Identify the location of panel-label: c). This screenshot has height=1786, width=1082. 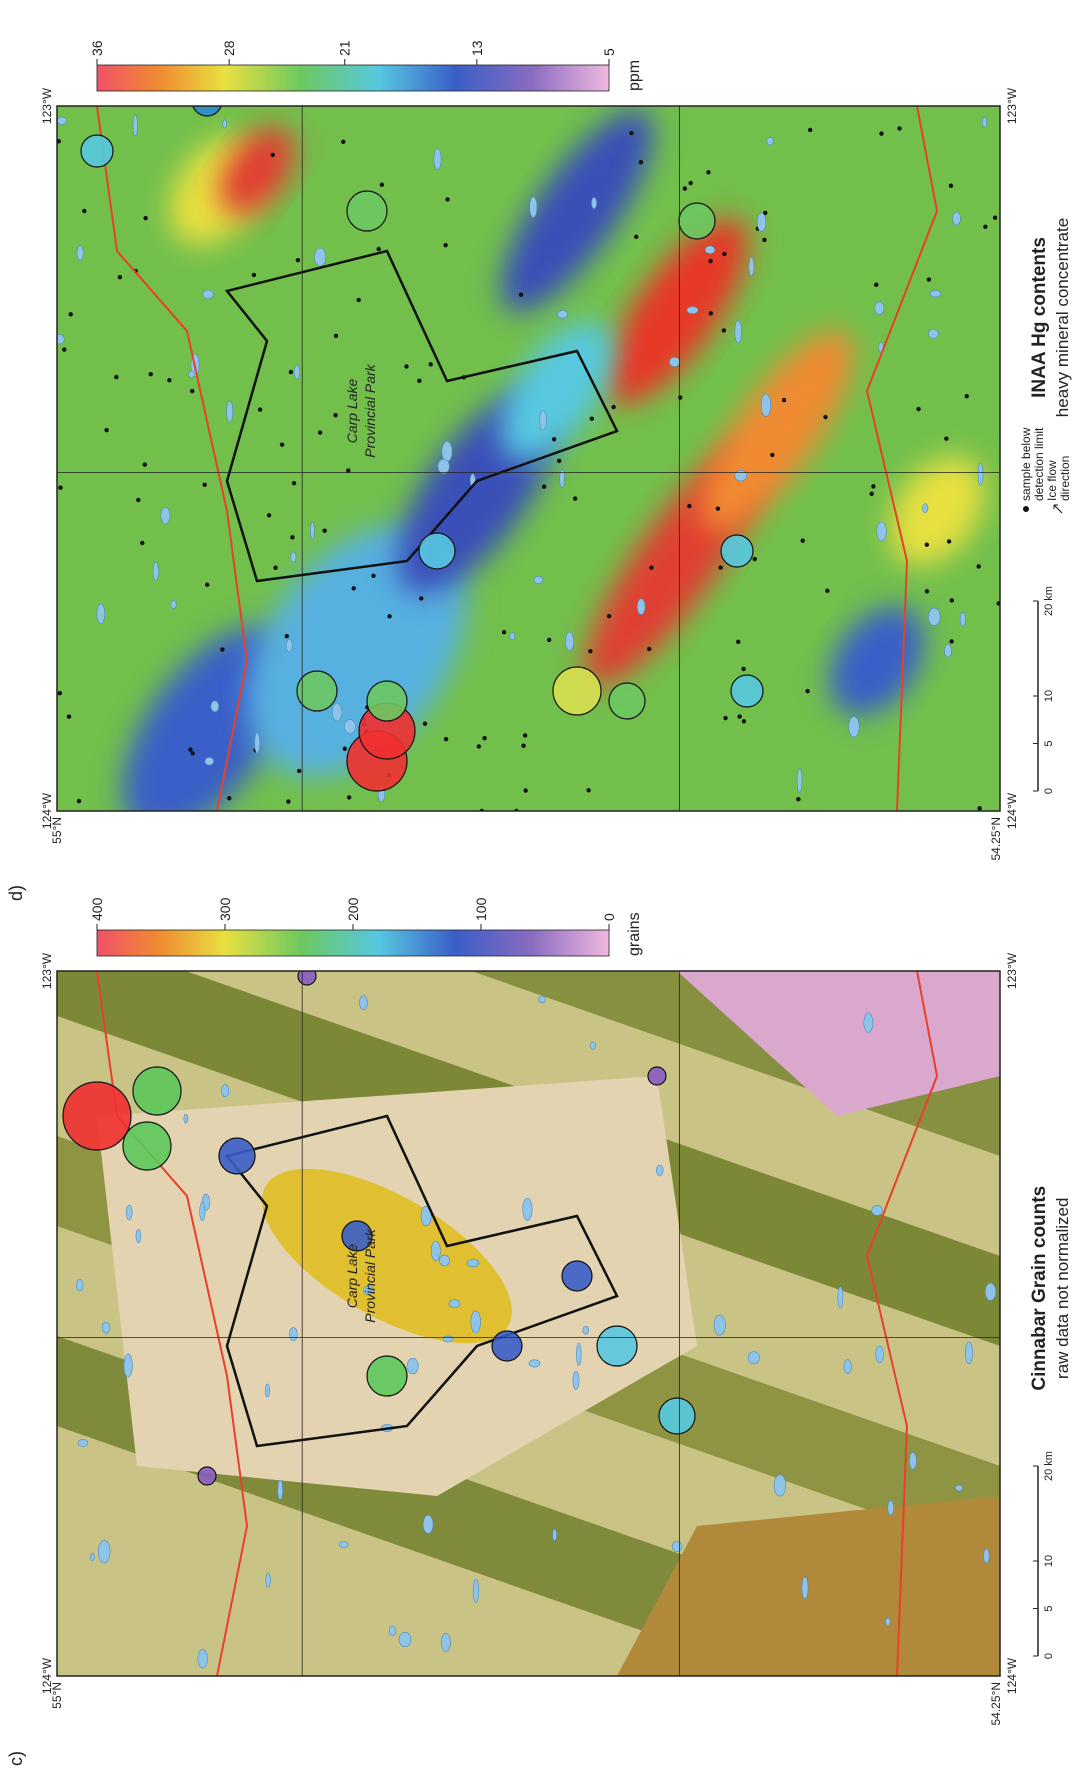
(16, 1758).